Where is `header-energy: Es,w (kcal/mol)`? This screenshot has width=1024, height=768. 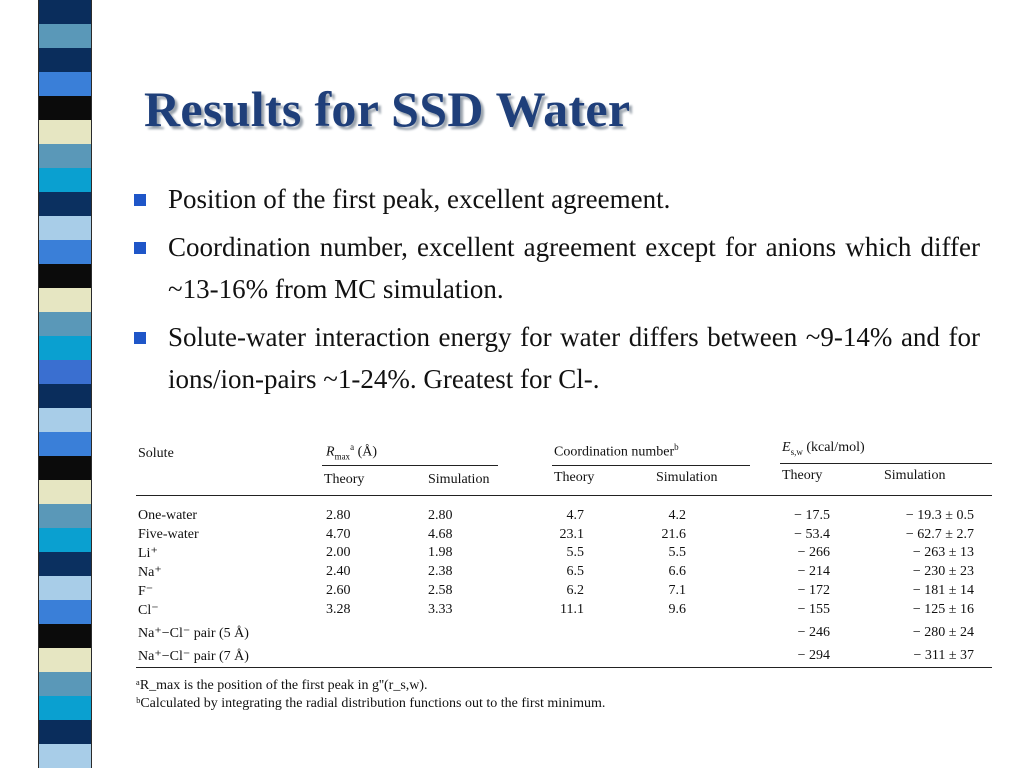 header-energy: Es,w (kcal/mol) is located at coordinates (823, 448).